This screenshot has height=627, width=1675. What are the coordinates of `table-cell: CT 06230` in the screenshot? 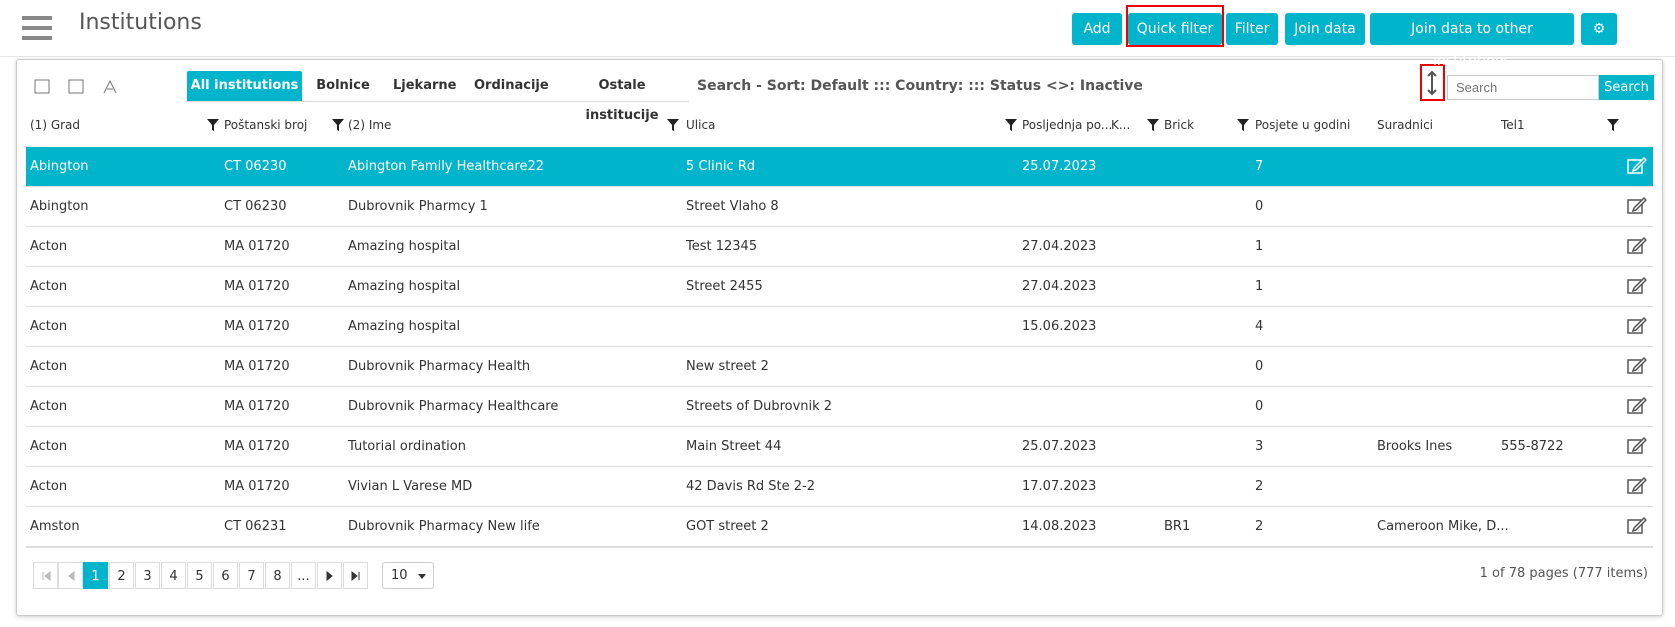 It's located at (255, 166).